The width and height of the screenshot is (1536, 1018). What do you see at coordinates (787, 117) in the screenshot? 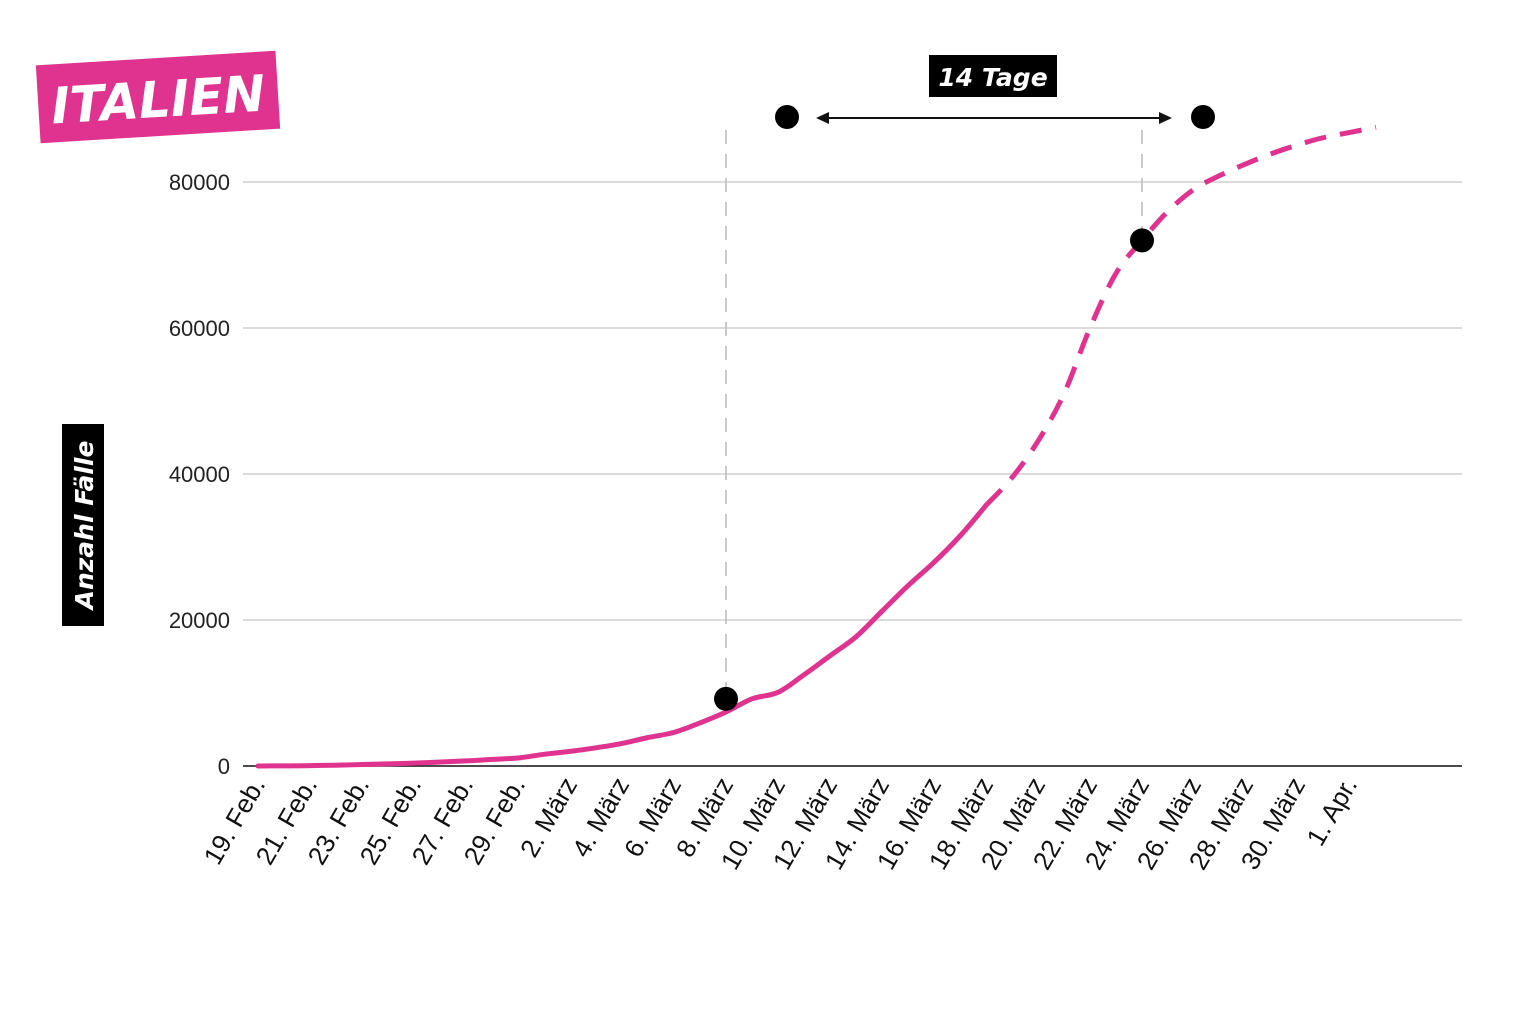
I see `interval-start-dot` at bounding box center [787, 117].